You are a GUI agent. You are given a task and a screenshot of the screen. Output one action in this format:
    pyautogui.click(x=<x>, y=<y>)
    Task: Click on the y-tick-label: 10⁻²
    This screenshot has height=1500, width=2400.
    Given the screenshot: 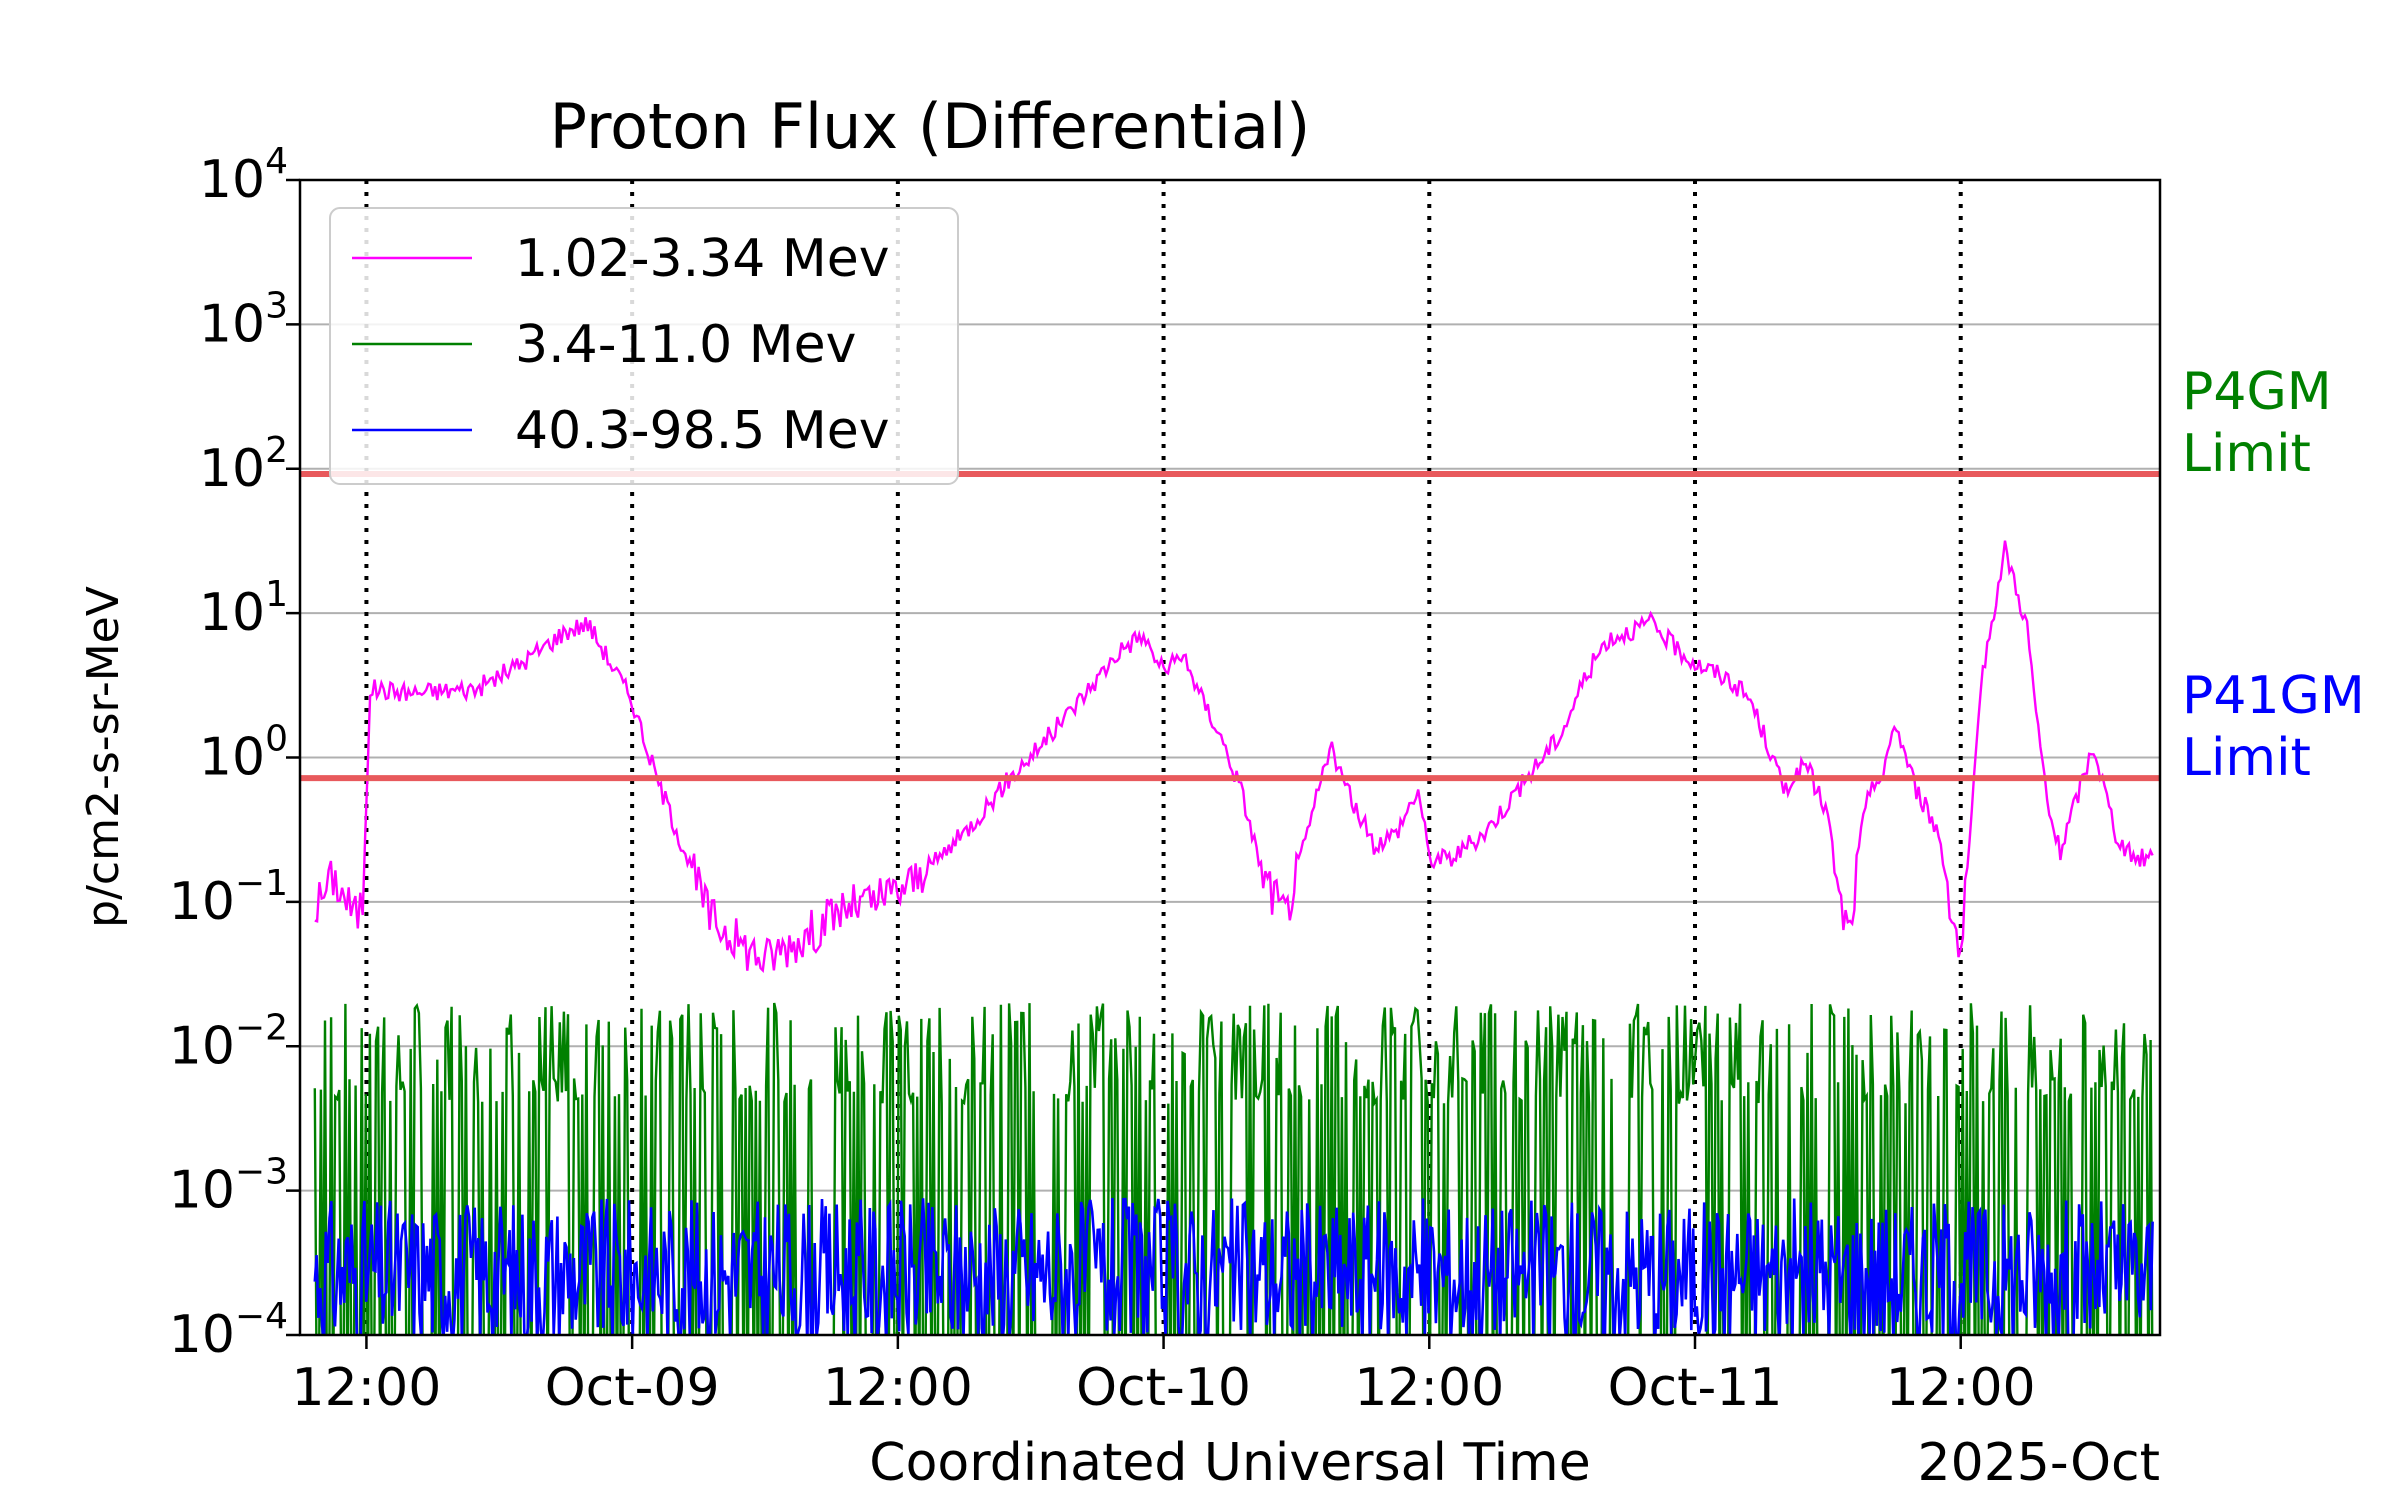 What is the action you would take?
    pyautogui.click(x=228, y=1041)
    